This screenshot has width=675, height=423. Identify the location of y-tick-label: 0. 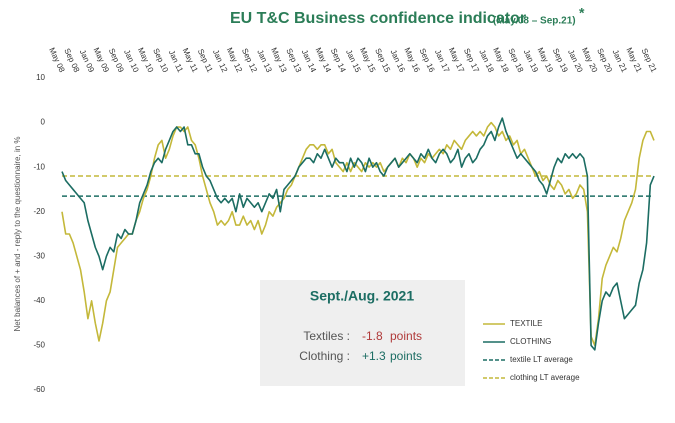
(43, 122).